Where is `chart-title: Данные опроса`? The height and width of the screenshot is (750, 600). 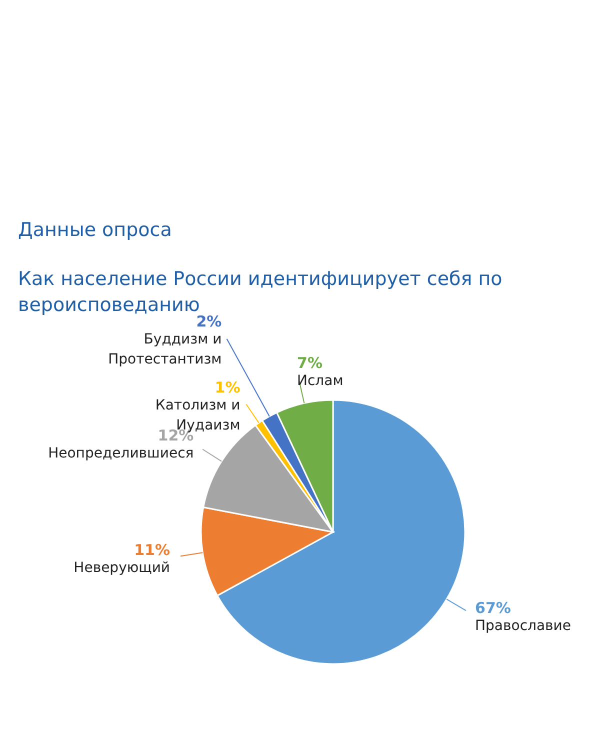 chart-title: Данные опроса is located at coordinates (95, 230).